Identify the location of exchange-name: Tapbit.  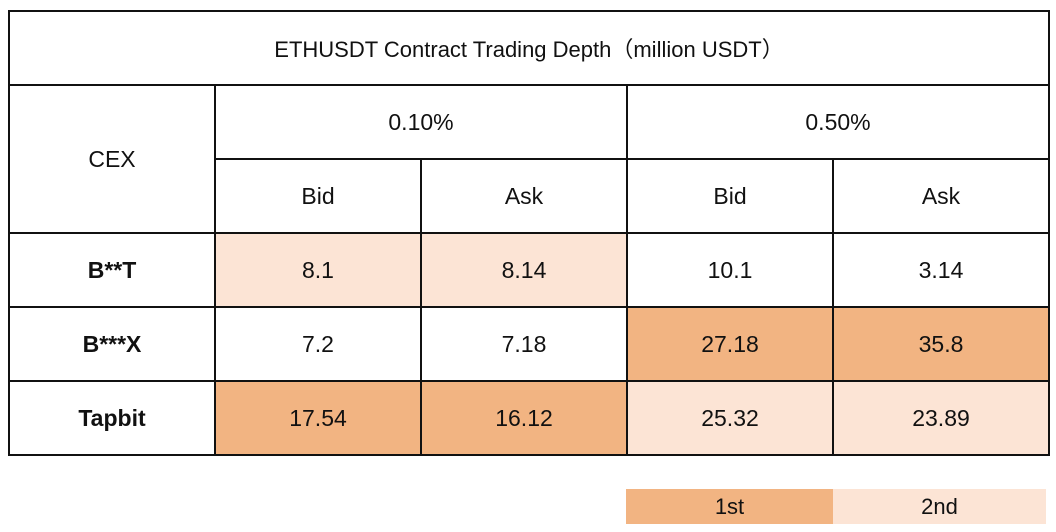
(112, 418).